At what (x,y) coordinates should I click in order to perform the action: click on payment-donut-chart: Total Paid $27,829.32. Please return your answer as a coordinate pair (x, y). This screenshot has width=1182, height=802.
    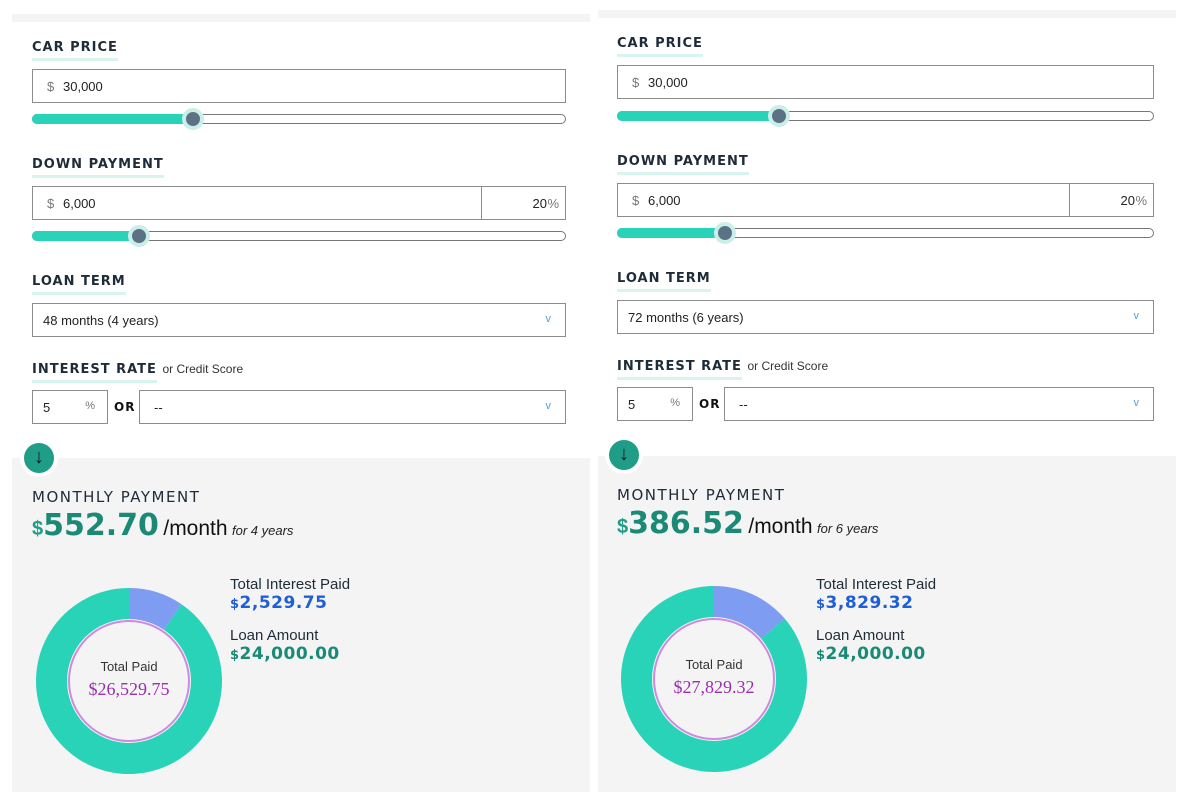
    Looking at the image, I should click on (714, 679).